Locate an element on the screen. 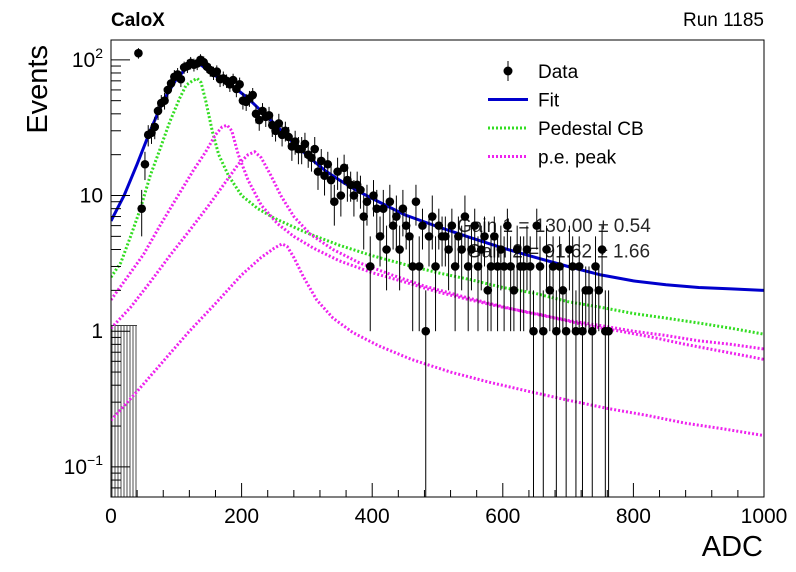 This screenshot has height=572, width=796. legend-item: Data is located at coordinates (541, 72).